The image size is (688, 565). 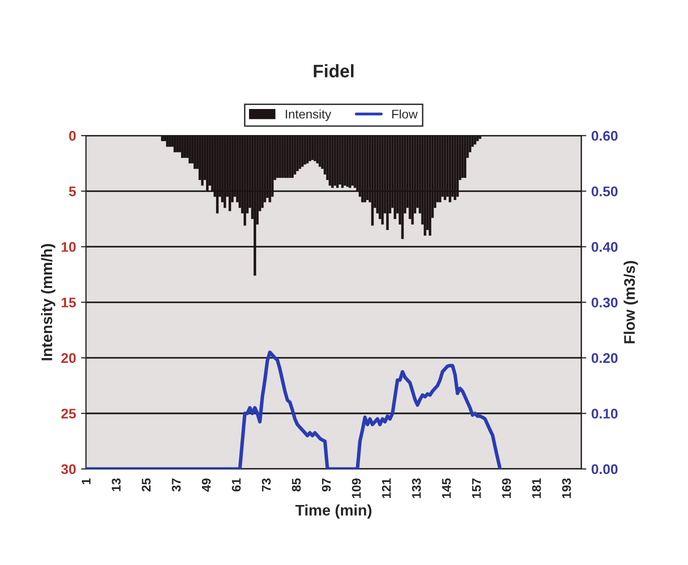 I want to click on y-tick-label: 15, so click(x=69, y=303).